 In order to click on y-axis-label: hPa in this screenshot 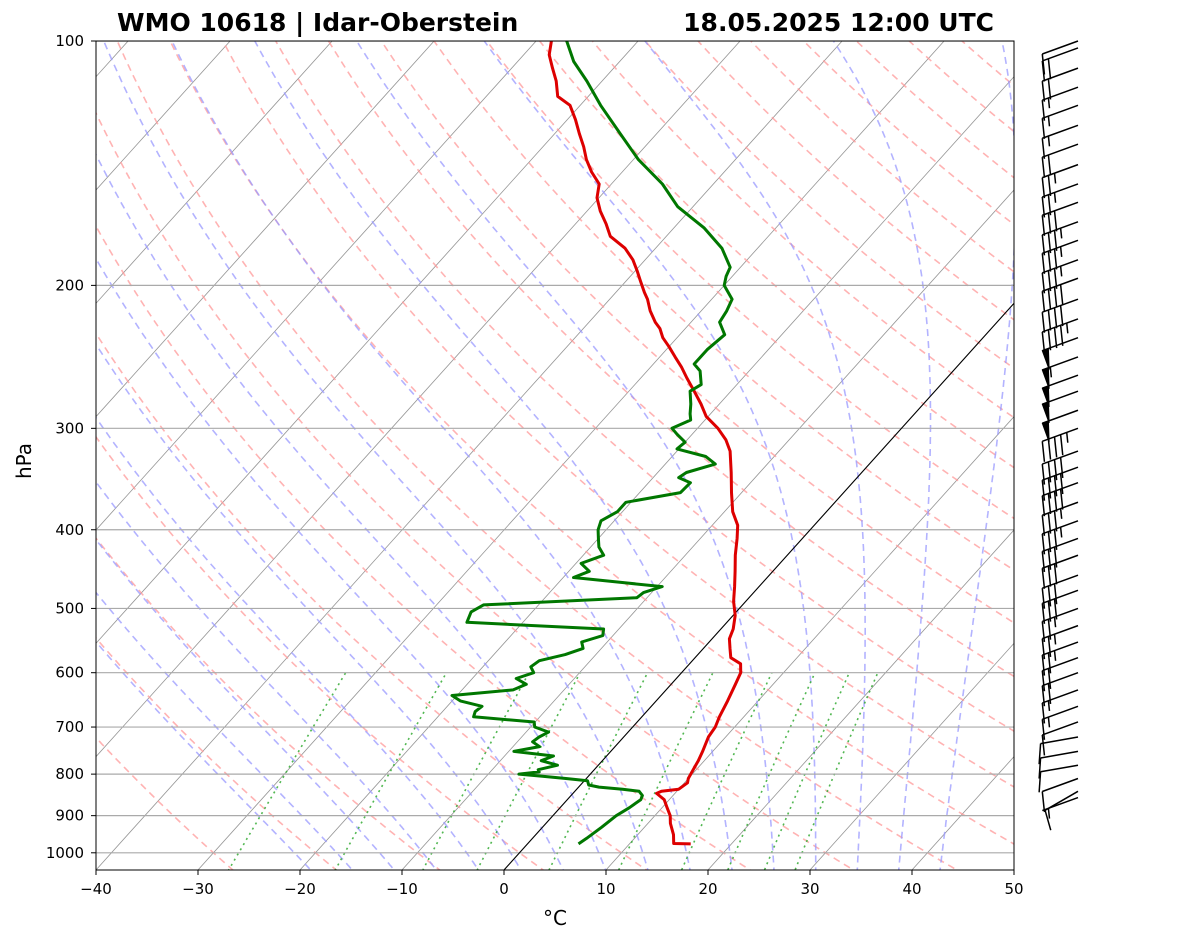, I will do `click(24, 461)`.